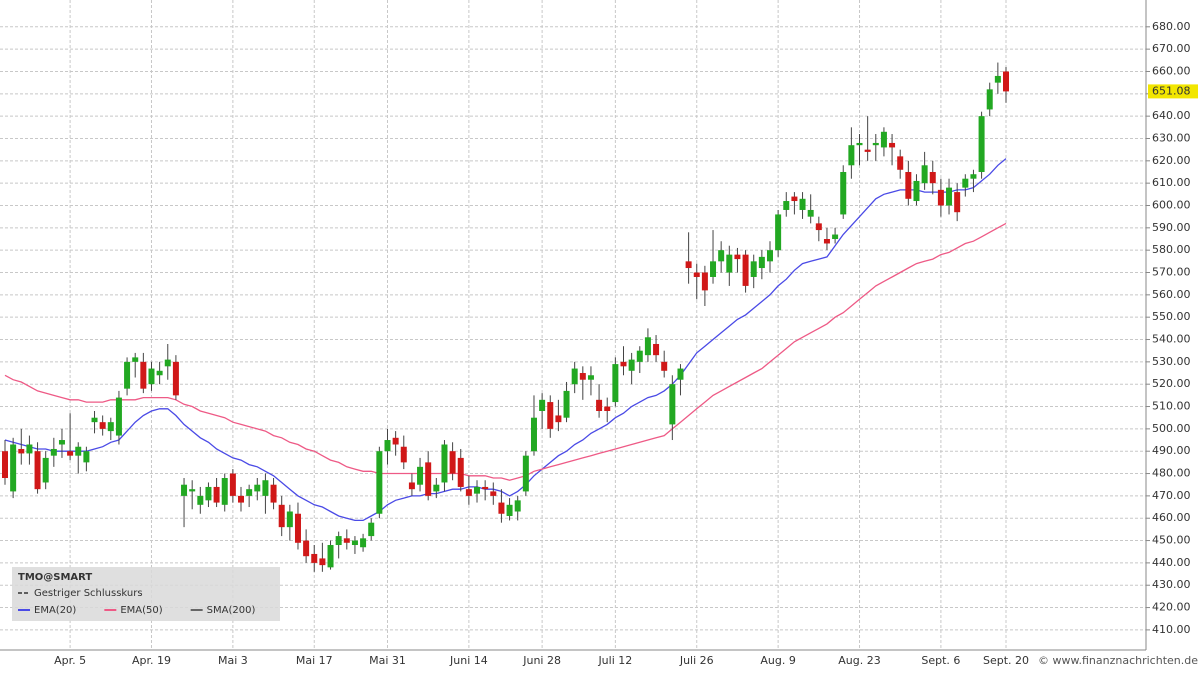 The width and height of the screenshot is (1200, 674). What do you see at coordinates (696, 660) in the screenshot?
I see `x-tick-label: Juli 26` at bounding box center [696, 660].